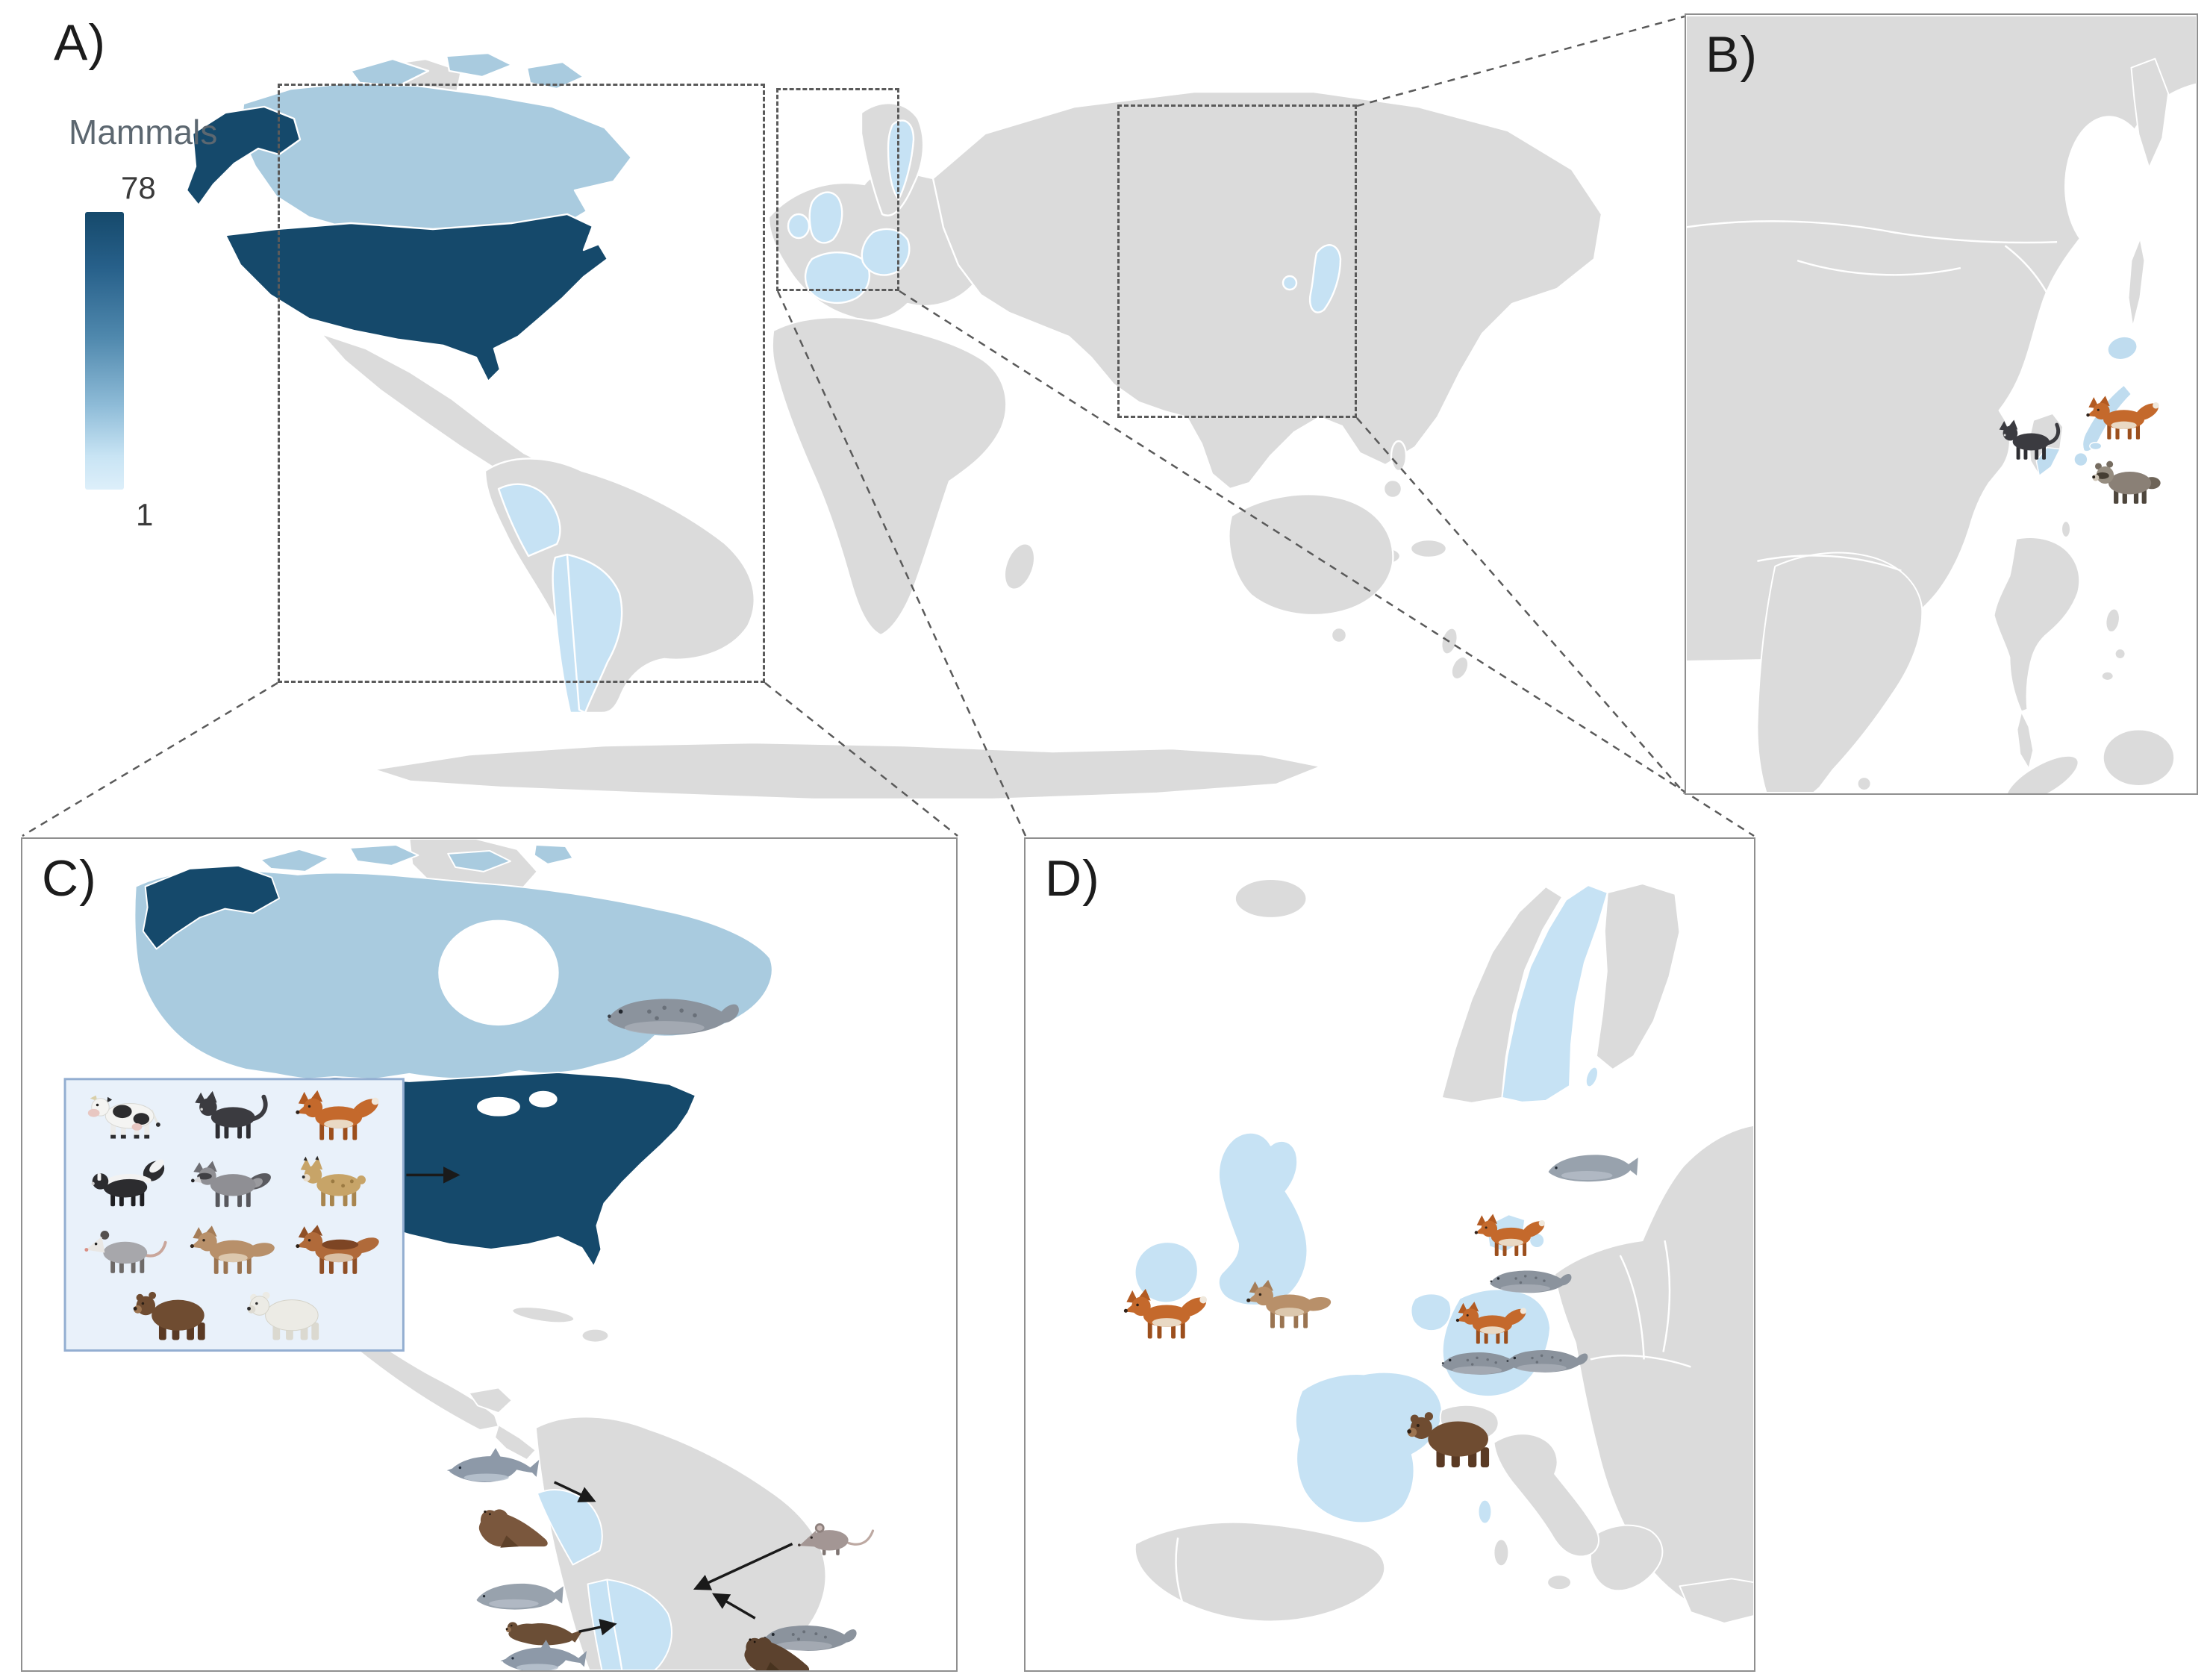 The image size is (2210, 1680). Describe the element at coordinates (211, 907) in the screenshot. I see `state-alaska-c` at that location.